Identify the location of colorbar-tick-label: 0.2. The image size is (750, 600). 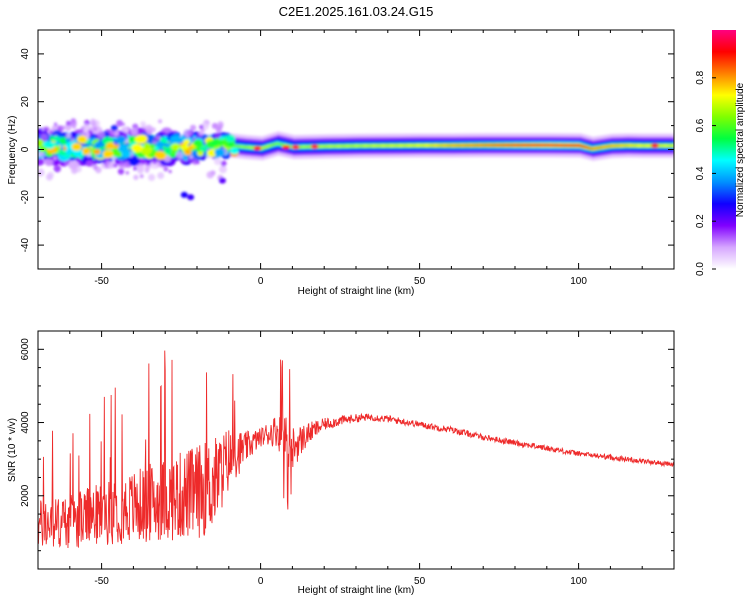
(700, 221).